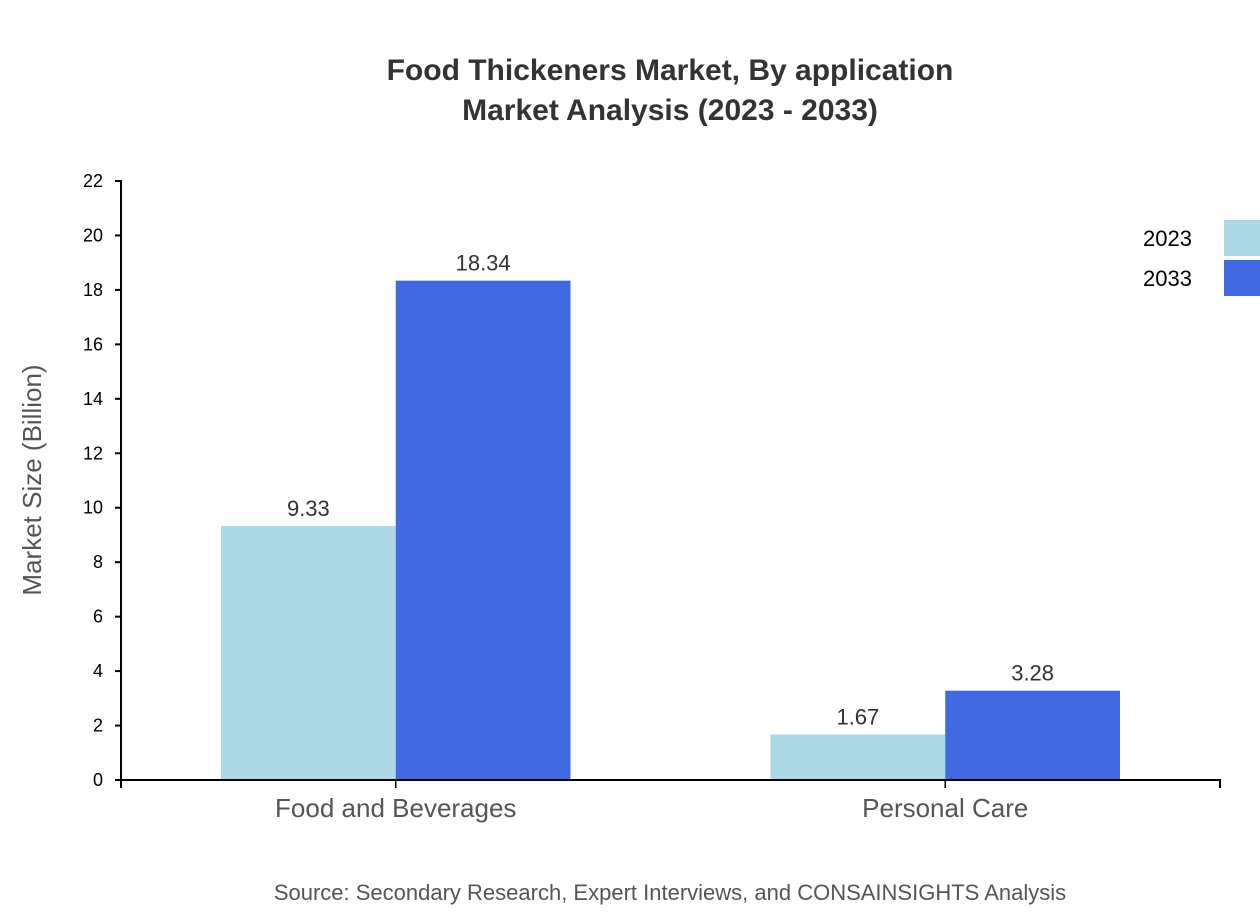 Image resolution: width=1260 pixels, height=920 pixels. I want to click on data-label: 18.34, so click(483, 263).